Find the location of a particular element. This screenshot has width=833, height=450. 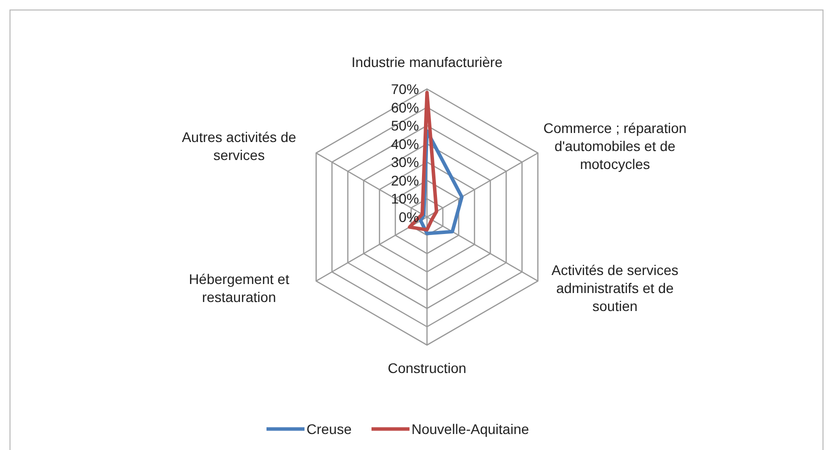

spoke-label: Hébergement et restauration is located at coordinates (239, 288).